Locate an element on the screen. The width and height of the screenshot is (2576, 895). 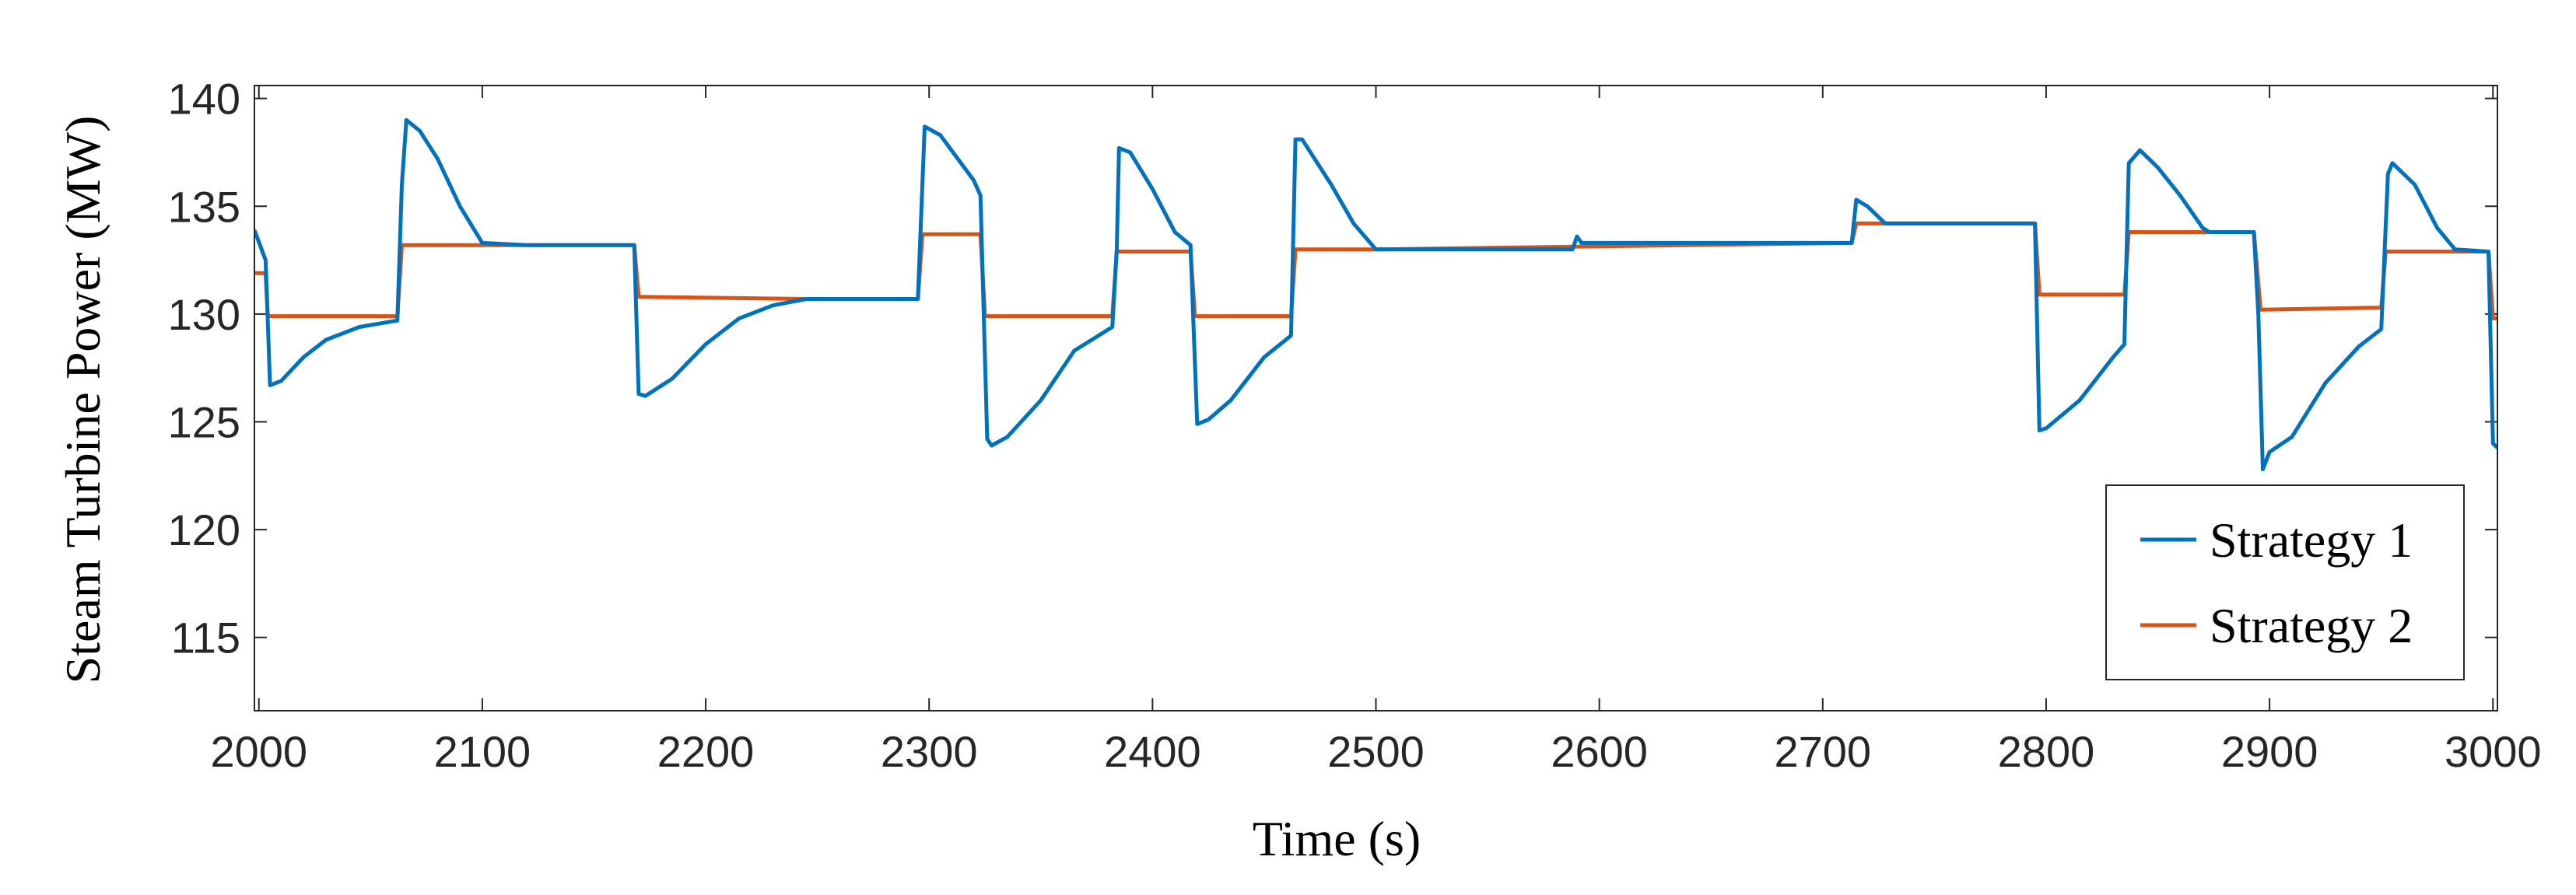
x-tick-label: 2700 is located at coordinates (1824, 751).